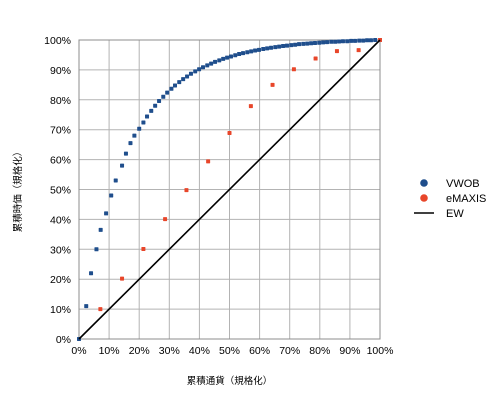 The width and height of the screenshot is (500, 400). What do you see at coordinates (230, 381) in the screenshot?
I see `x-axis-title: 累積通貨（規格化）` at bounding box center [230, 381].